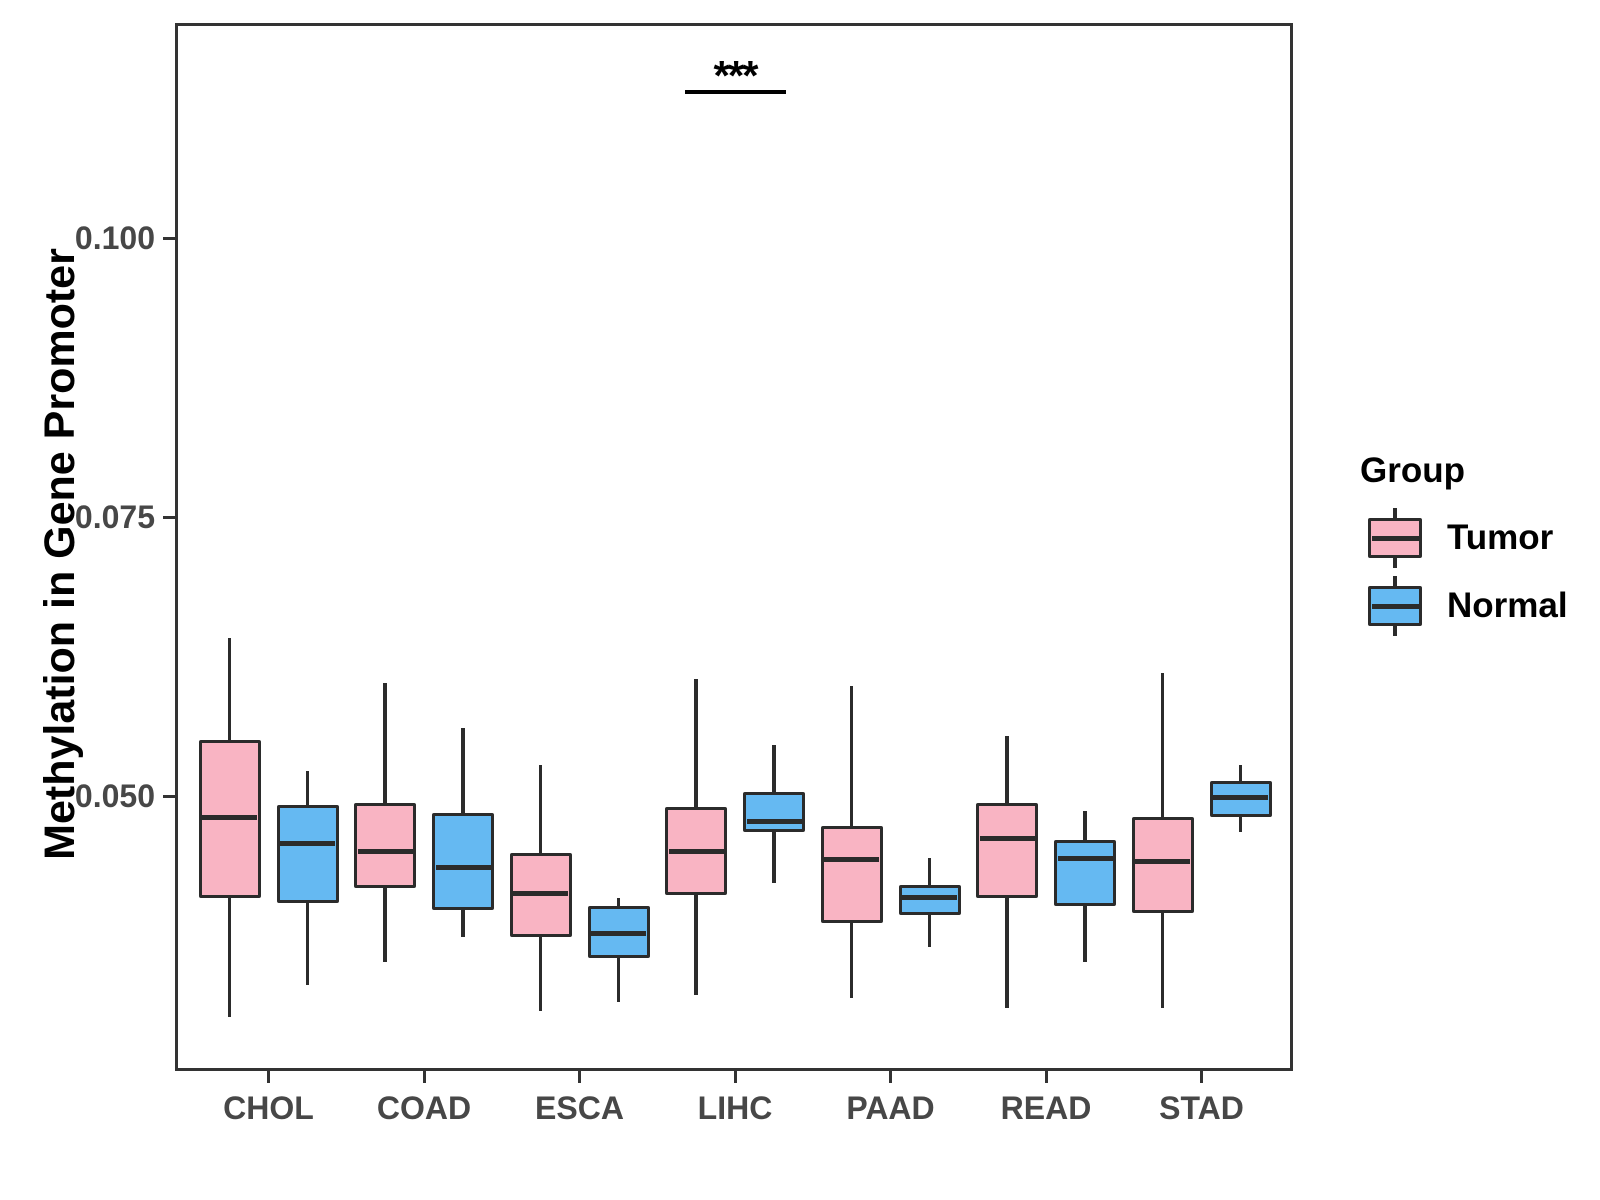  What do you see at coordinates (1240, 773) in the screenshot?
I see `box-normal-stad-upper-whisker` at bounding box center [1240, 773].